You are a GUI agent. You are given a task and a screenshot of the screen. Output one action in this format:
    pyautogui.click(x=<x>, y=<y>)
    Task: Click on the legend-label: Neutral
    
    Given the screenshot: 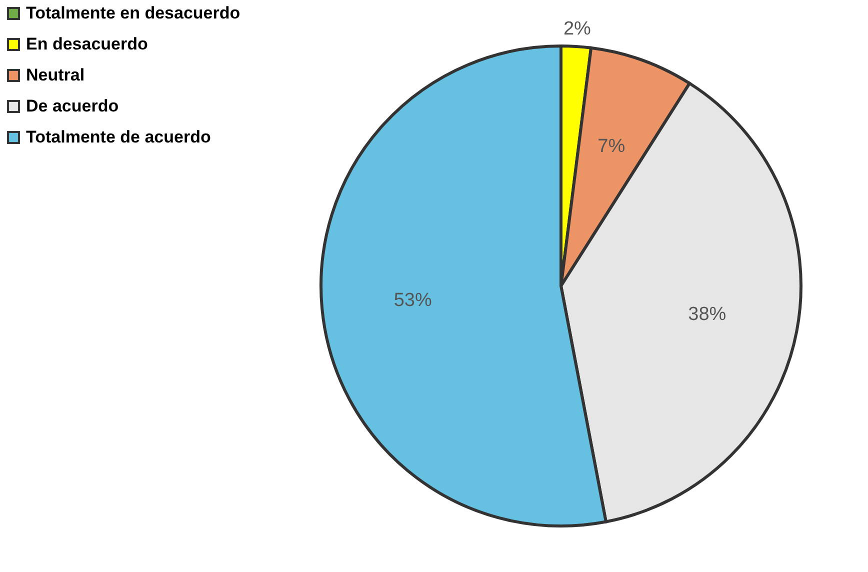 What is the action you would take?
    pyautogui.click(x=55, y=75)
    